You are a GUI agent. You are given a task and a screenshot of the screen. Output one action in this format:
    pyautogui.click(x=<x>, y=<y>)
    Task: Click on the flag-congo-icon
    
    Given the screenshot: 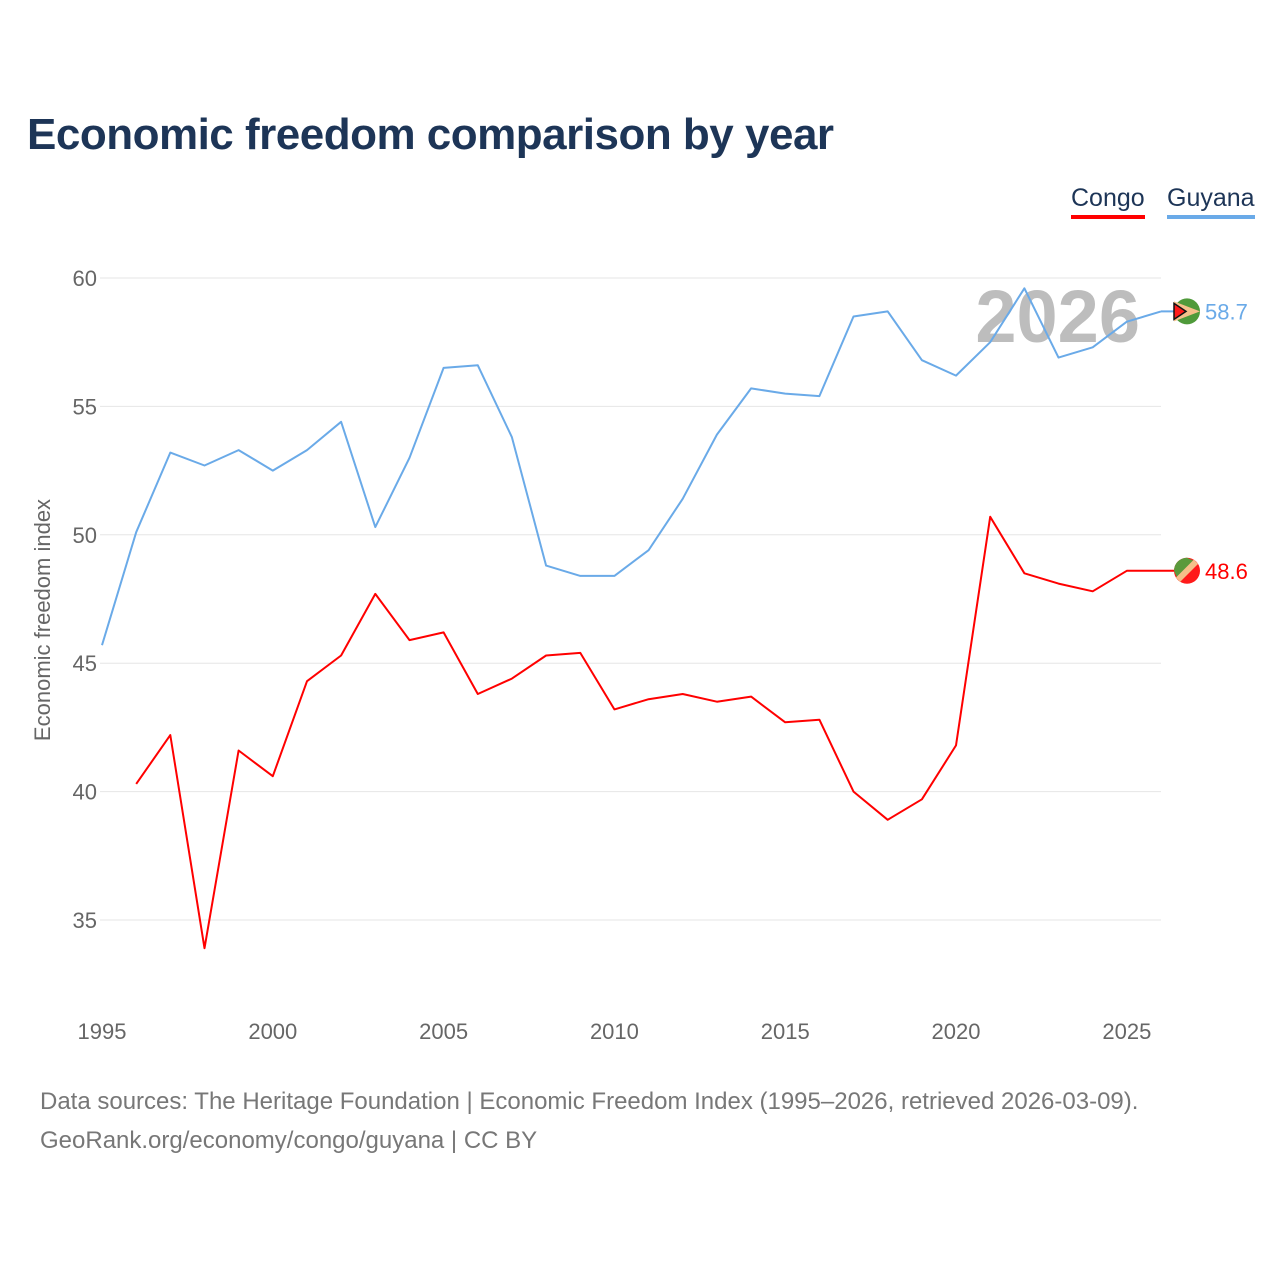 What is the action you would take?
    pyautogui.click(x=1187, y=570)
    